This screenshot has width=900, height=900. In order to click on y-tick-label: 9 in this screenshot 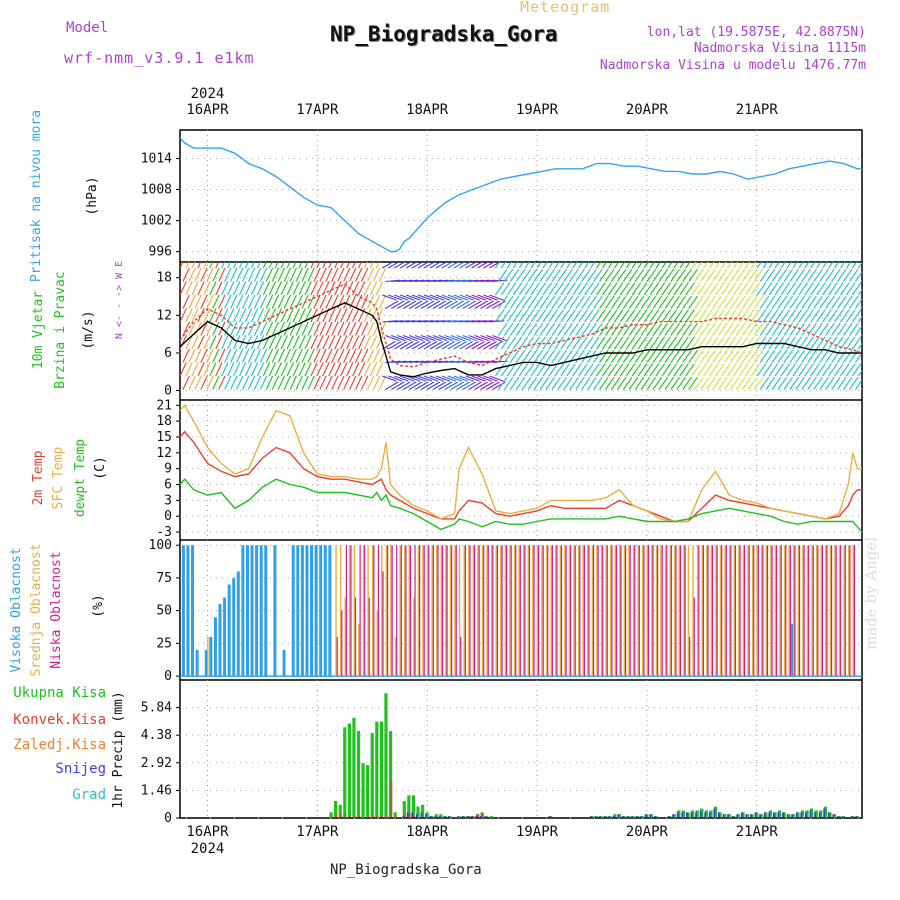, I will do `click(168, 469)`.